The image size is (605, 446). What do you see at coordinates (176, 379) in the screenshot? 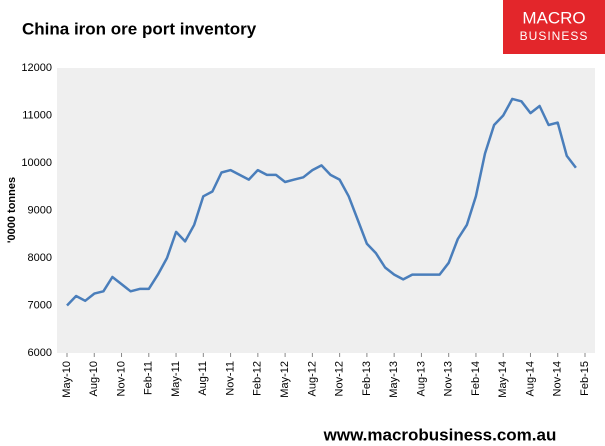
I see `x-tick-label: May-11` at bounding box center [176, 379].